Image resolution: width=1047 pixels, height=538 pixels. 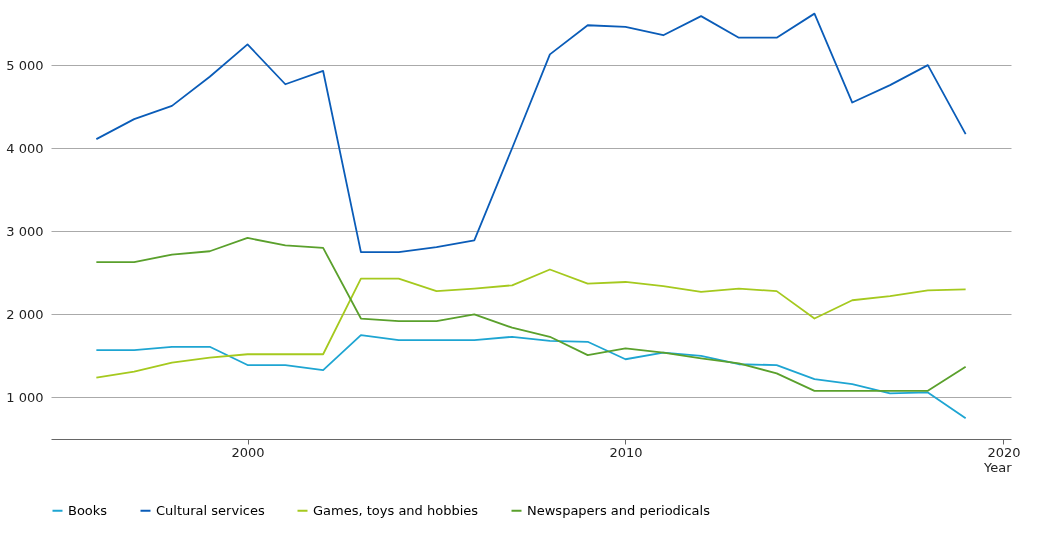 What do you see at coordinates (25, 65) in the screenshot?
I see `y-tick-label: 5 000` at bounding box center [25, 65].